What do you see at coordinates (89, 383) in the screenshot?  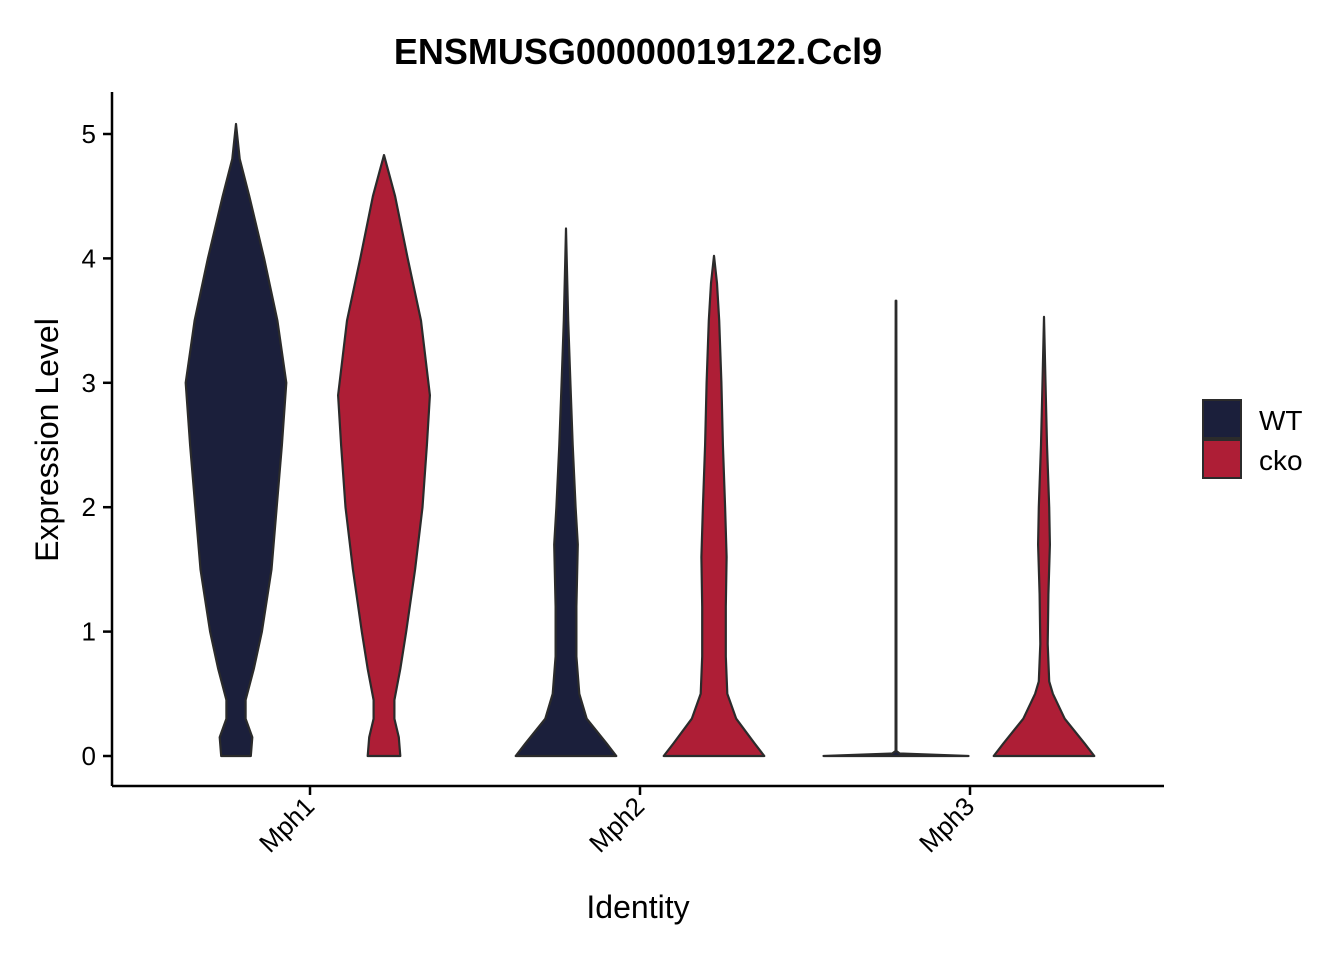 I see `y-tick-label: 3` at bounding box center [89, 383].